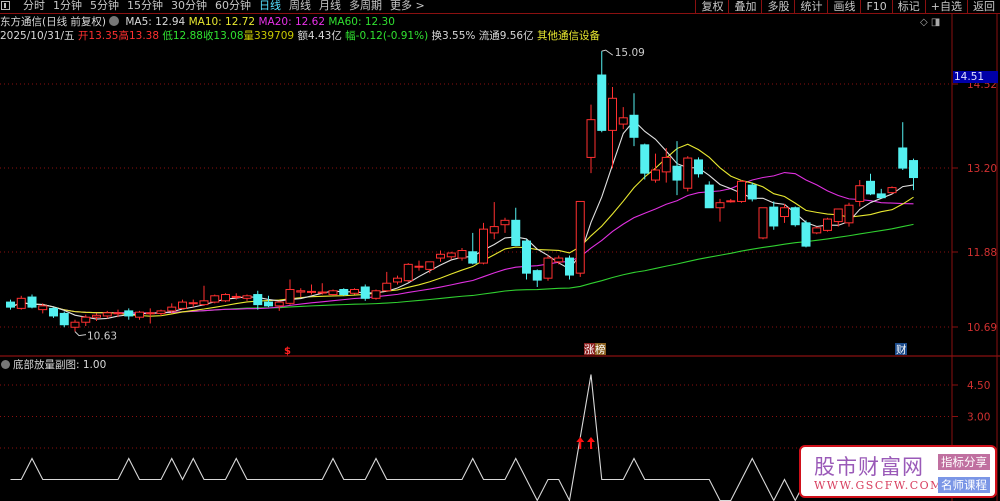  What do you see at coordinates (744, 7) in the screenshot?
I see `tool-button: 叠加` at bounding box center [744, 7].